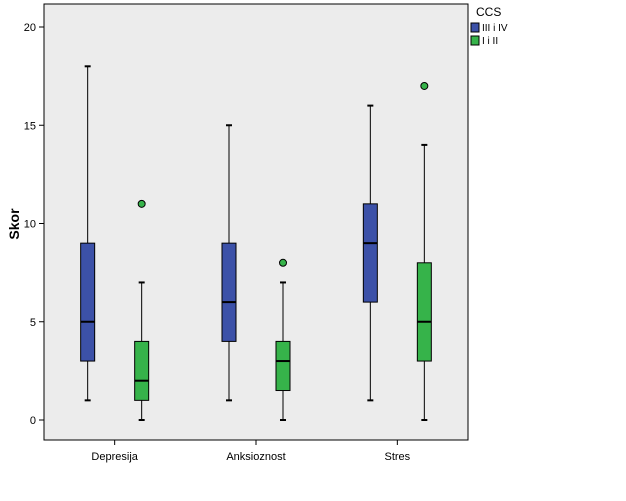  What do you see at coordinates (14, 224) in the screenshot?
I see `y-axis-title: Skor` at bounding box center [14, 224].